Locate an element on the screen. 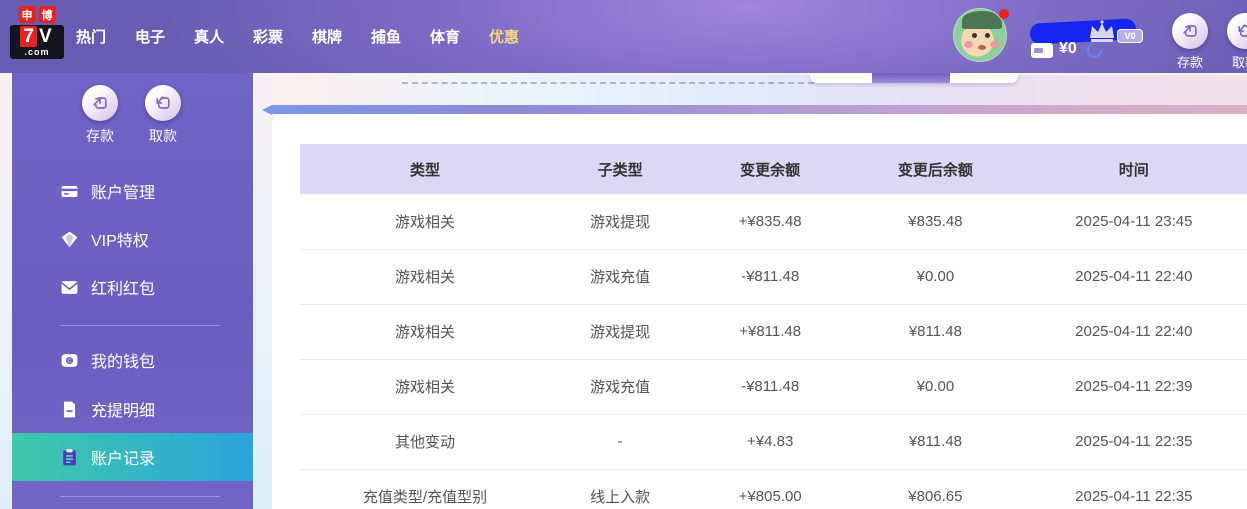  col-header-subtype: 子类型 is located at coordinates (620, 169).